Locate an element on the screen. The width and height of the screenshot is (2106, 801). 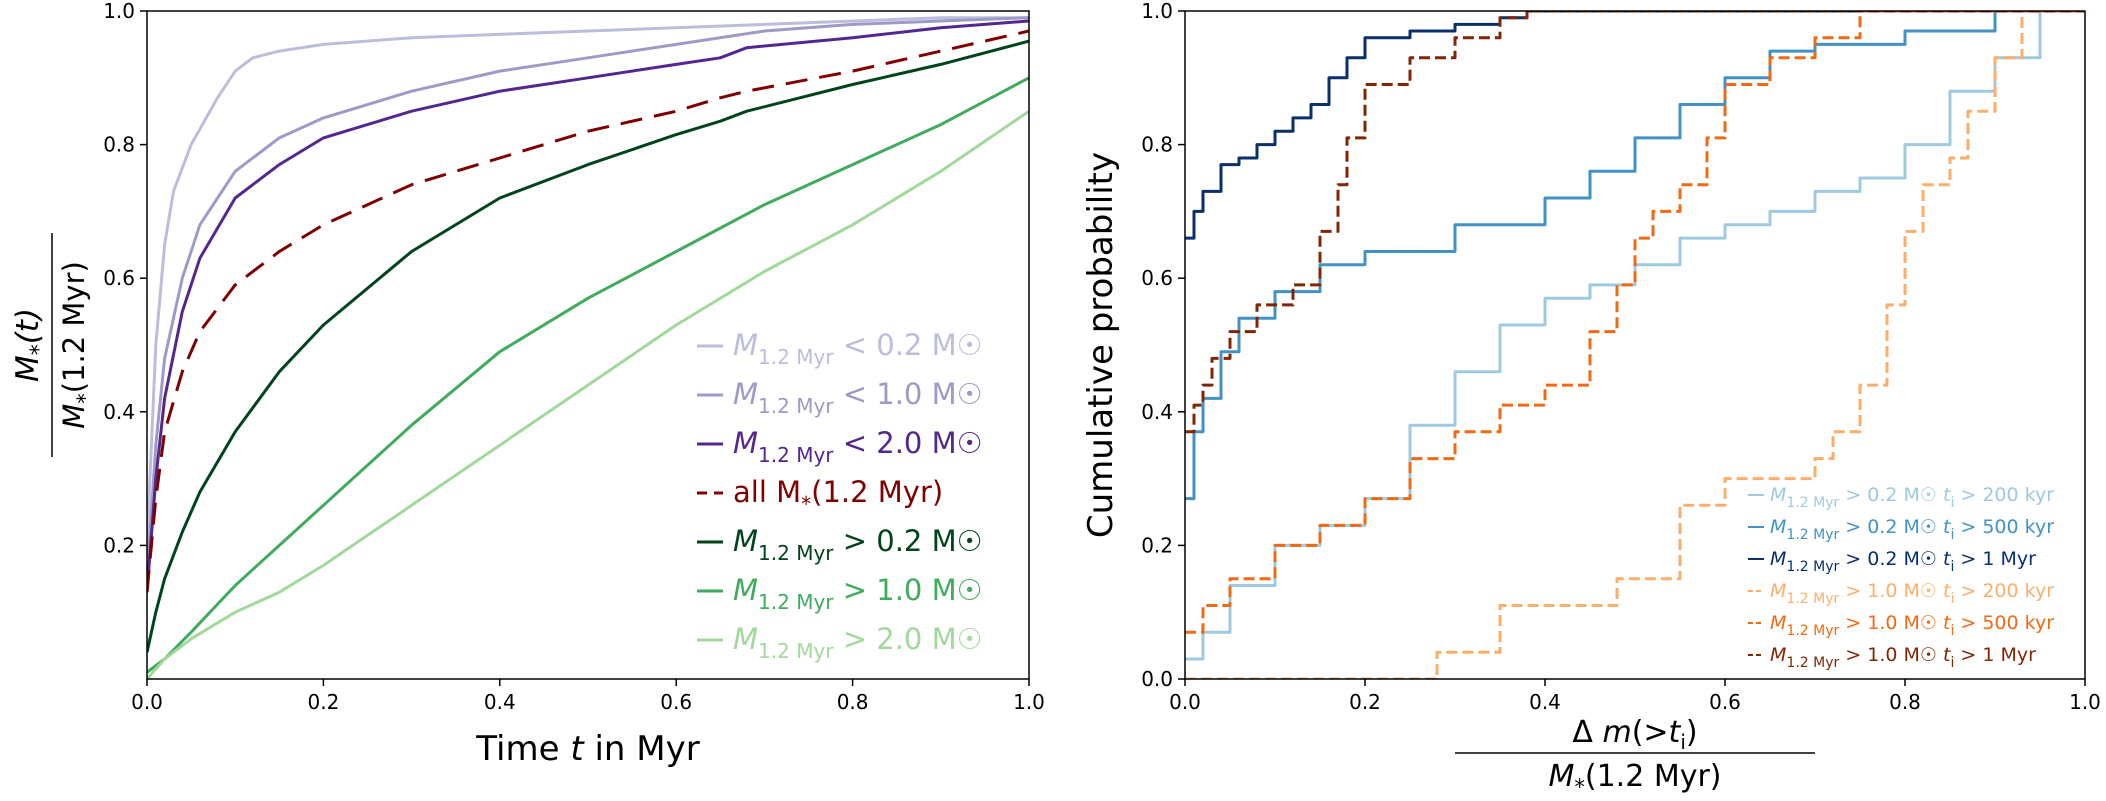
x-axis-label: Time t in Myr is located at coordinates (587, 749).